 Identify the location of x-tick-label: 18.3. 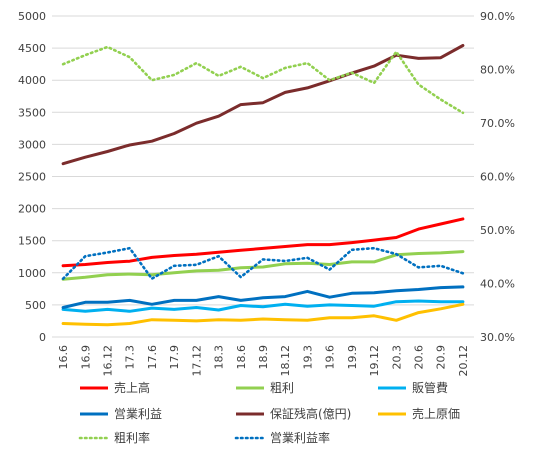
(219, 357).